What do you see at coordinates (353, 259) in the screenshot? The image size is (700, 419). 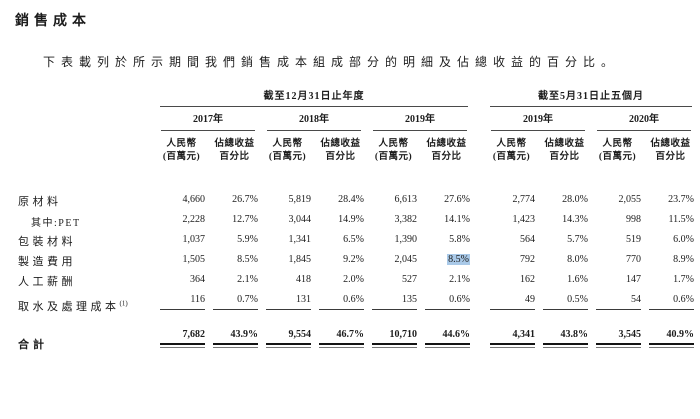 I see `cell: 9.2%` at bounding box center [353, 259].